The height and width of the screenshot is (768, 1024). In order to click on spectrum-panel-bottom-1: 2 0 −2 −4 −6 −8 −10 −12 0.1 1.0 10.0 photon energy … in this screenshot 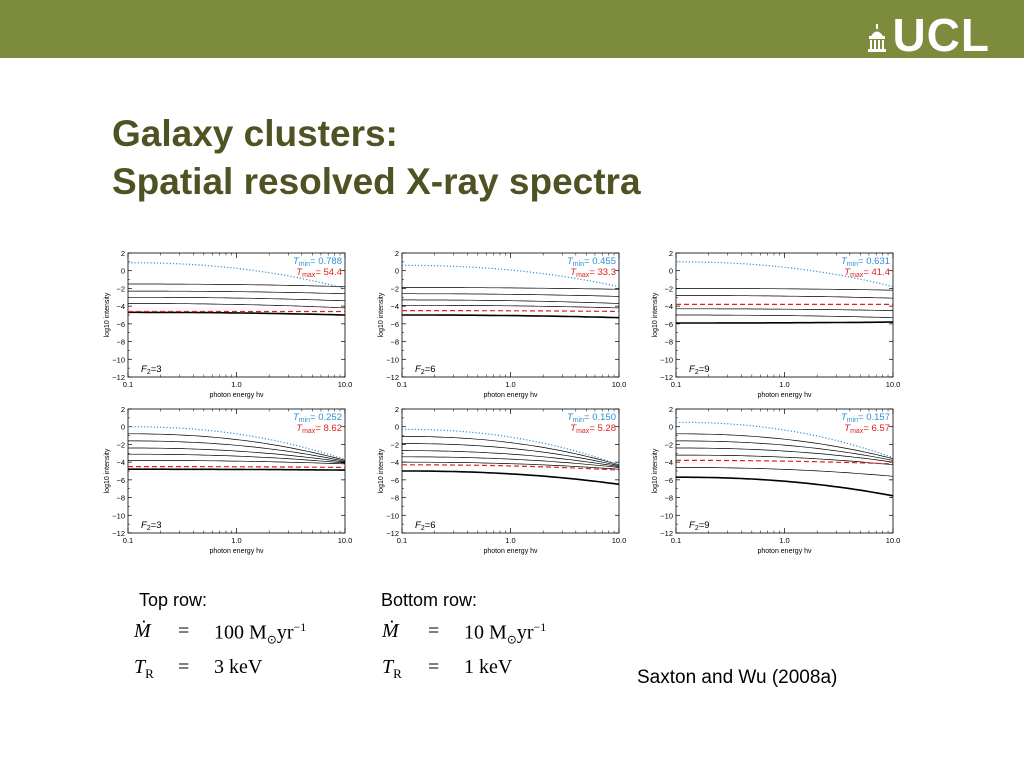, I will do `click(228, 480)`.